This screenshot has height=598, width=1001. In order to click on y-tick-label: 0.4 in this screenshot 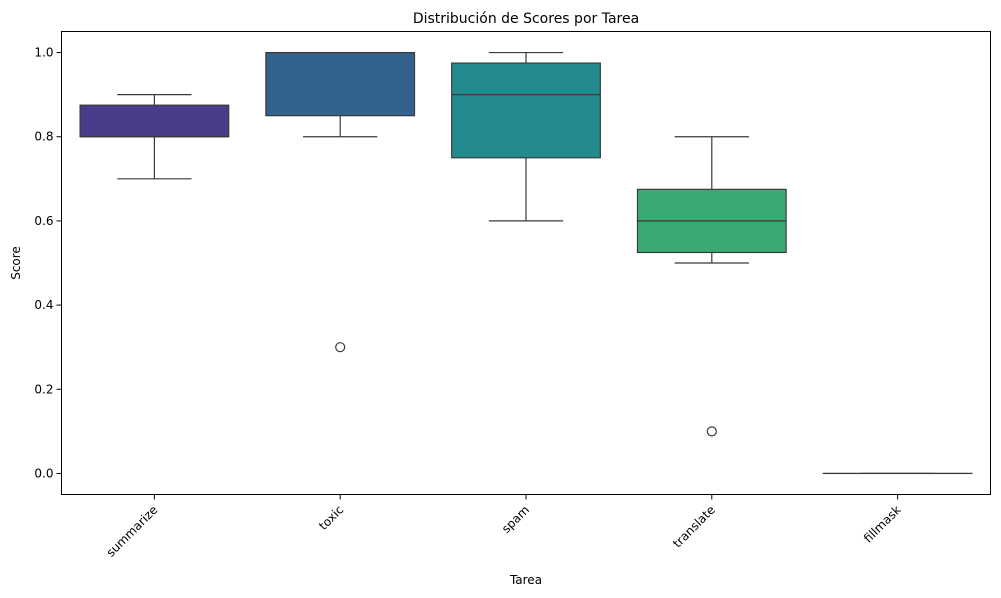, I will do `click(43, 305)`.